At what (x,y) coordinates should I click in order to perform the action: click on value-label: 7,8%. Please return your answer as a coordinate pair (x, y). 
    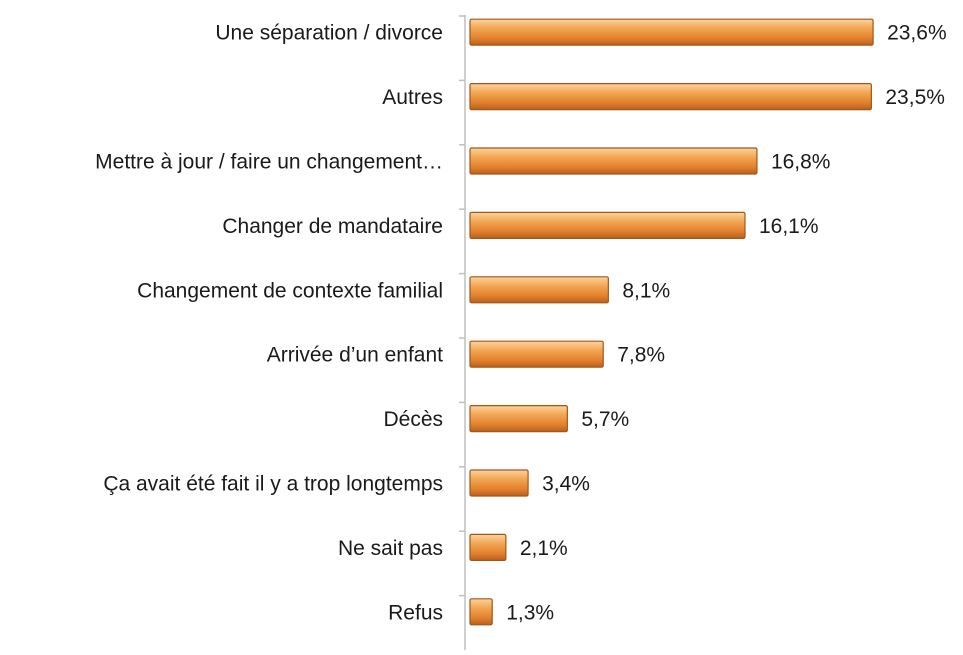
    Looking at the image, I should click on (641, 355).